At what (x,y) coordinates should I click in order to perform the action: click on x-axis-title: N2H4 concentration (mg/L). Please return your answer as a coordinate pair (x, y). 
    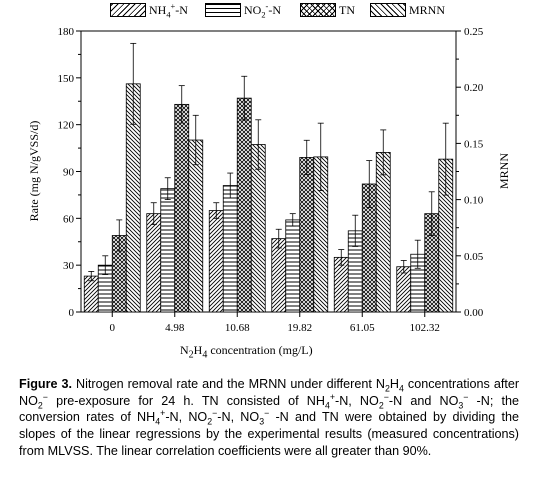
    Looking at the image, I should click on (246, 352).